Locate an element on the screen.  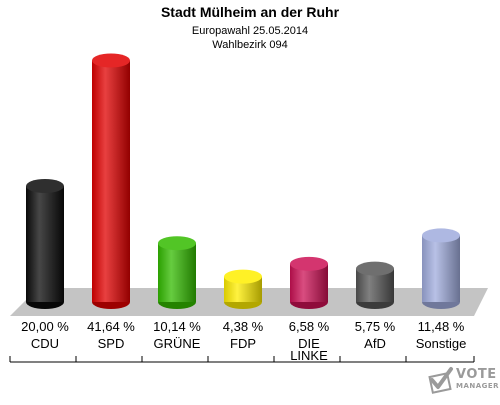
value-label: 41,64 % is located at coordinates (111, 326).